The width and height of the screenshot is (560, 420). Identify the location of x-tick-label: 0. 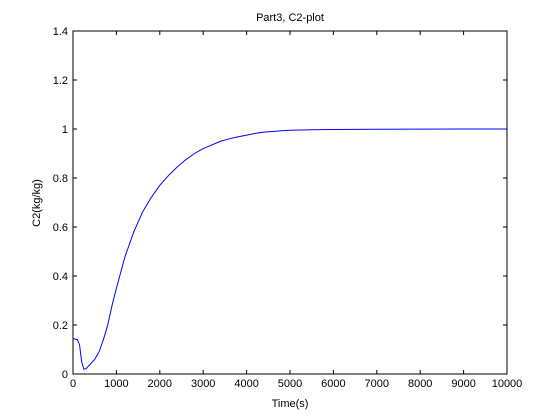
(73, 384).